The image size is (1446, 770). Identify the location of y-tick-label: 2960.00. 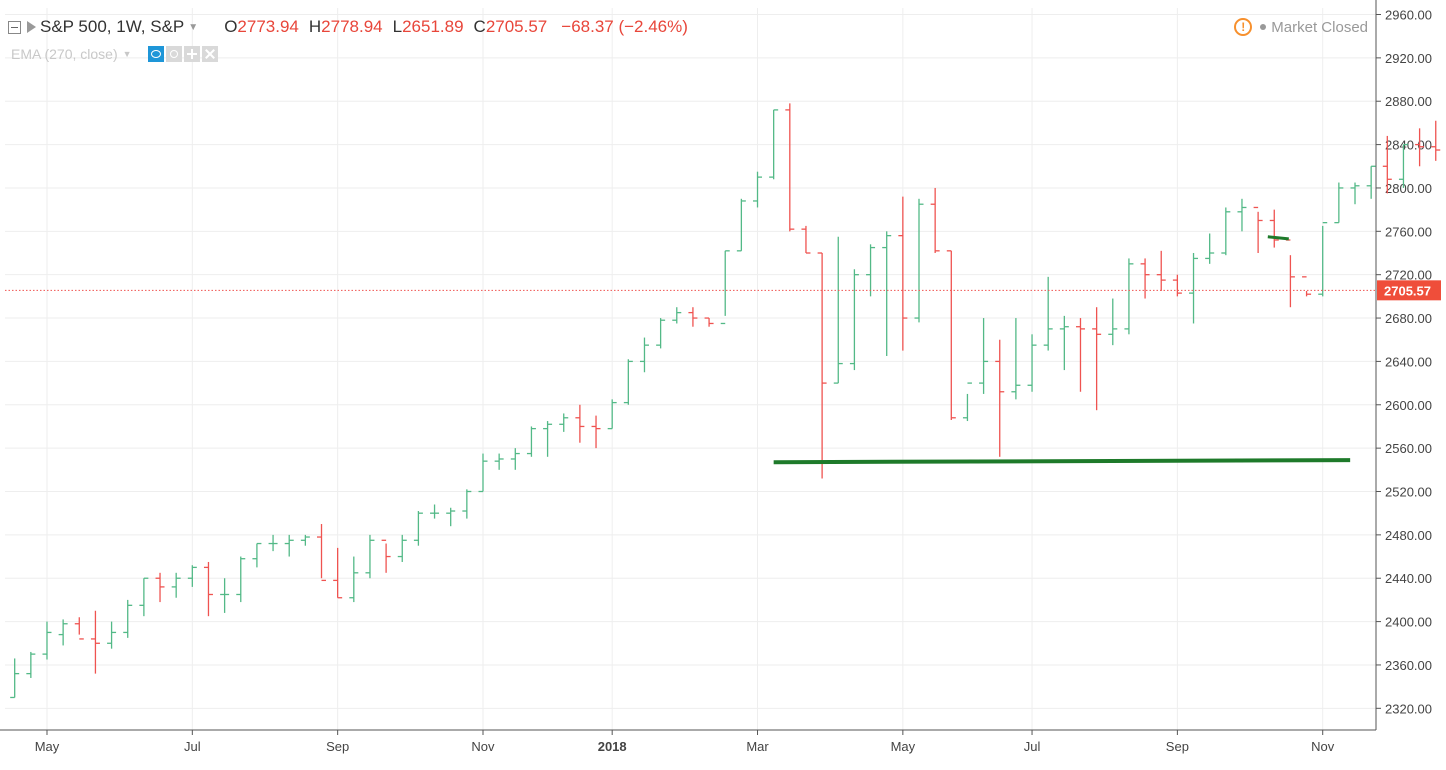
(1408, 15).